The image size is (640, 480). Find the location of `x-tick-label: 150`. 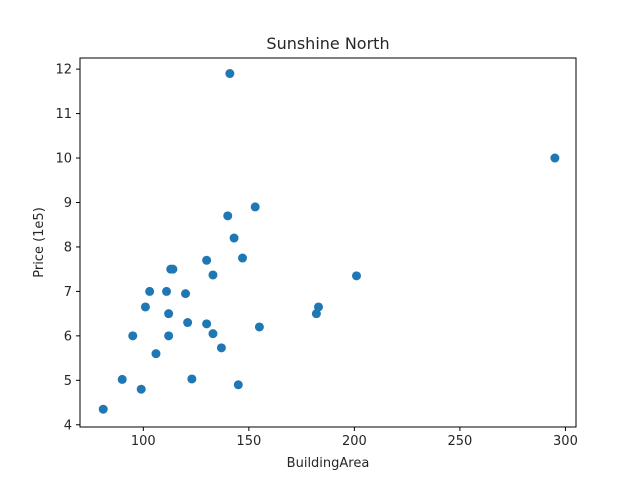

x-tick-label: 150 is located at coordinates (248, 441).